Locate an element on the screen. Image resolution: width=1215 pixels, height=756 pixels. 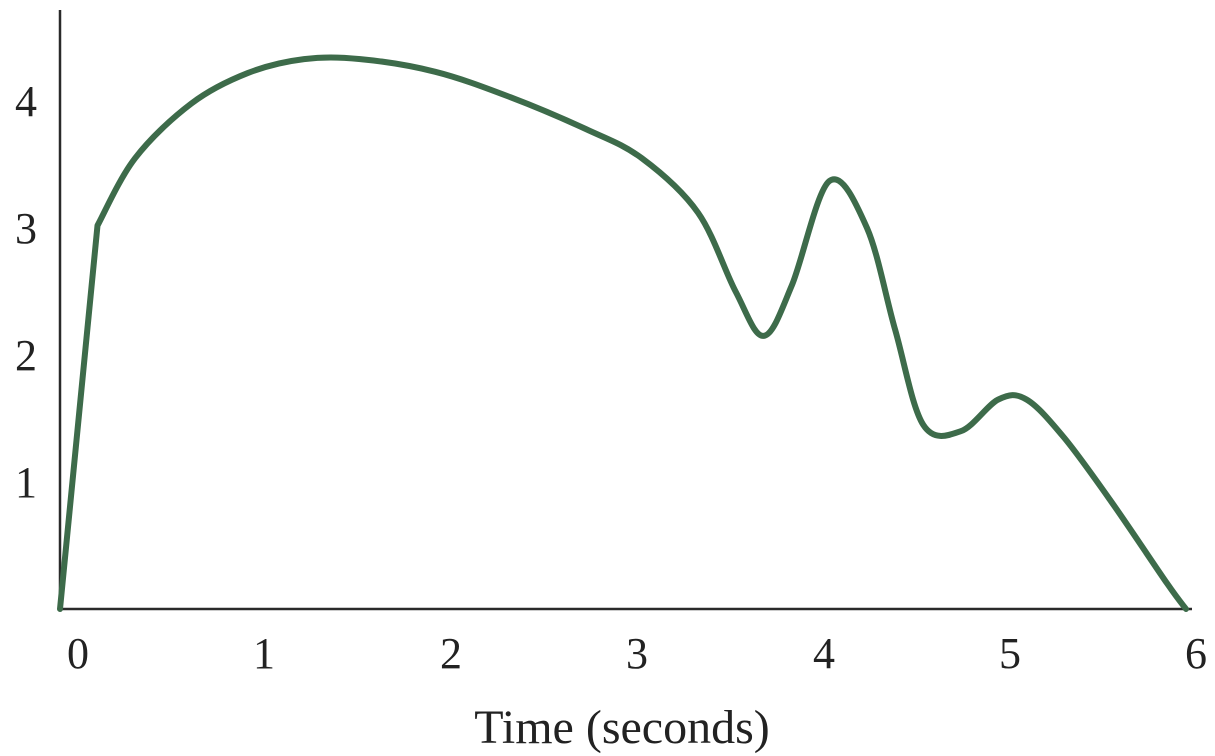
x-tick-label-3: 3 is located at coordinates (637, 653).